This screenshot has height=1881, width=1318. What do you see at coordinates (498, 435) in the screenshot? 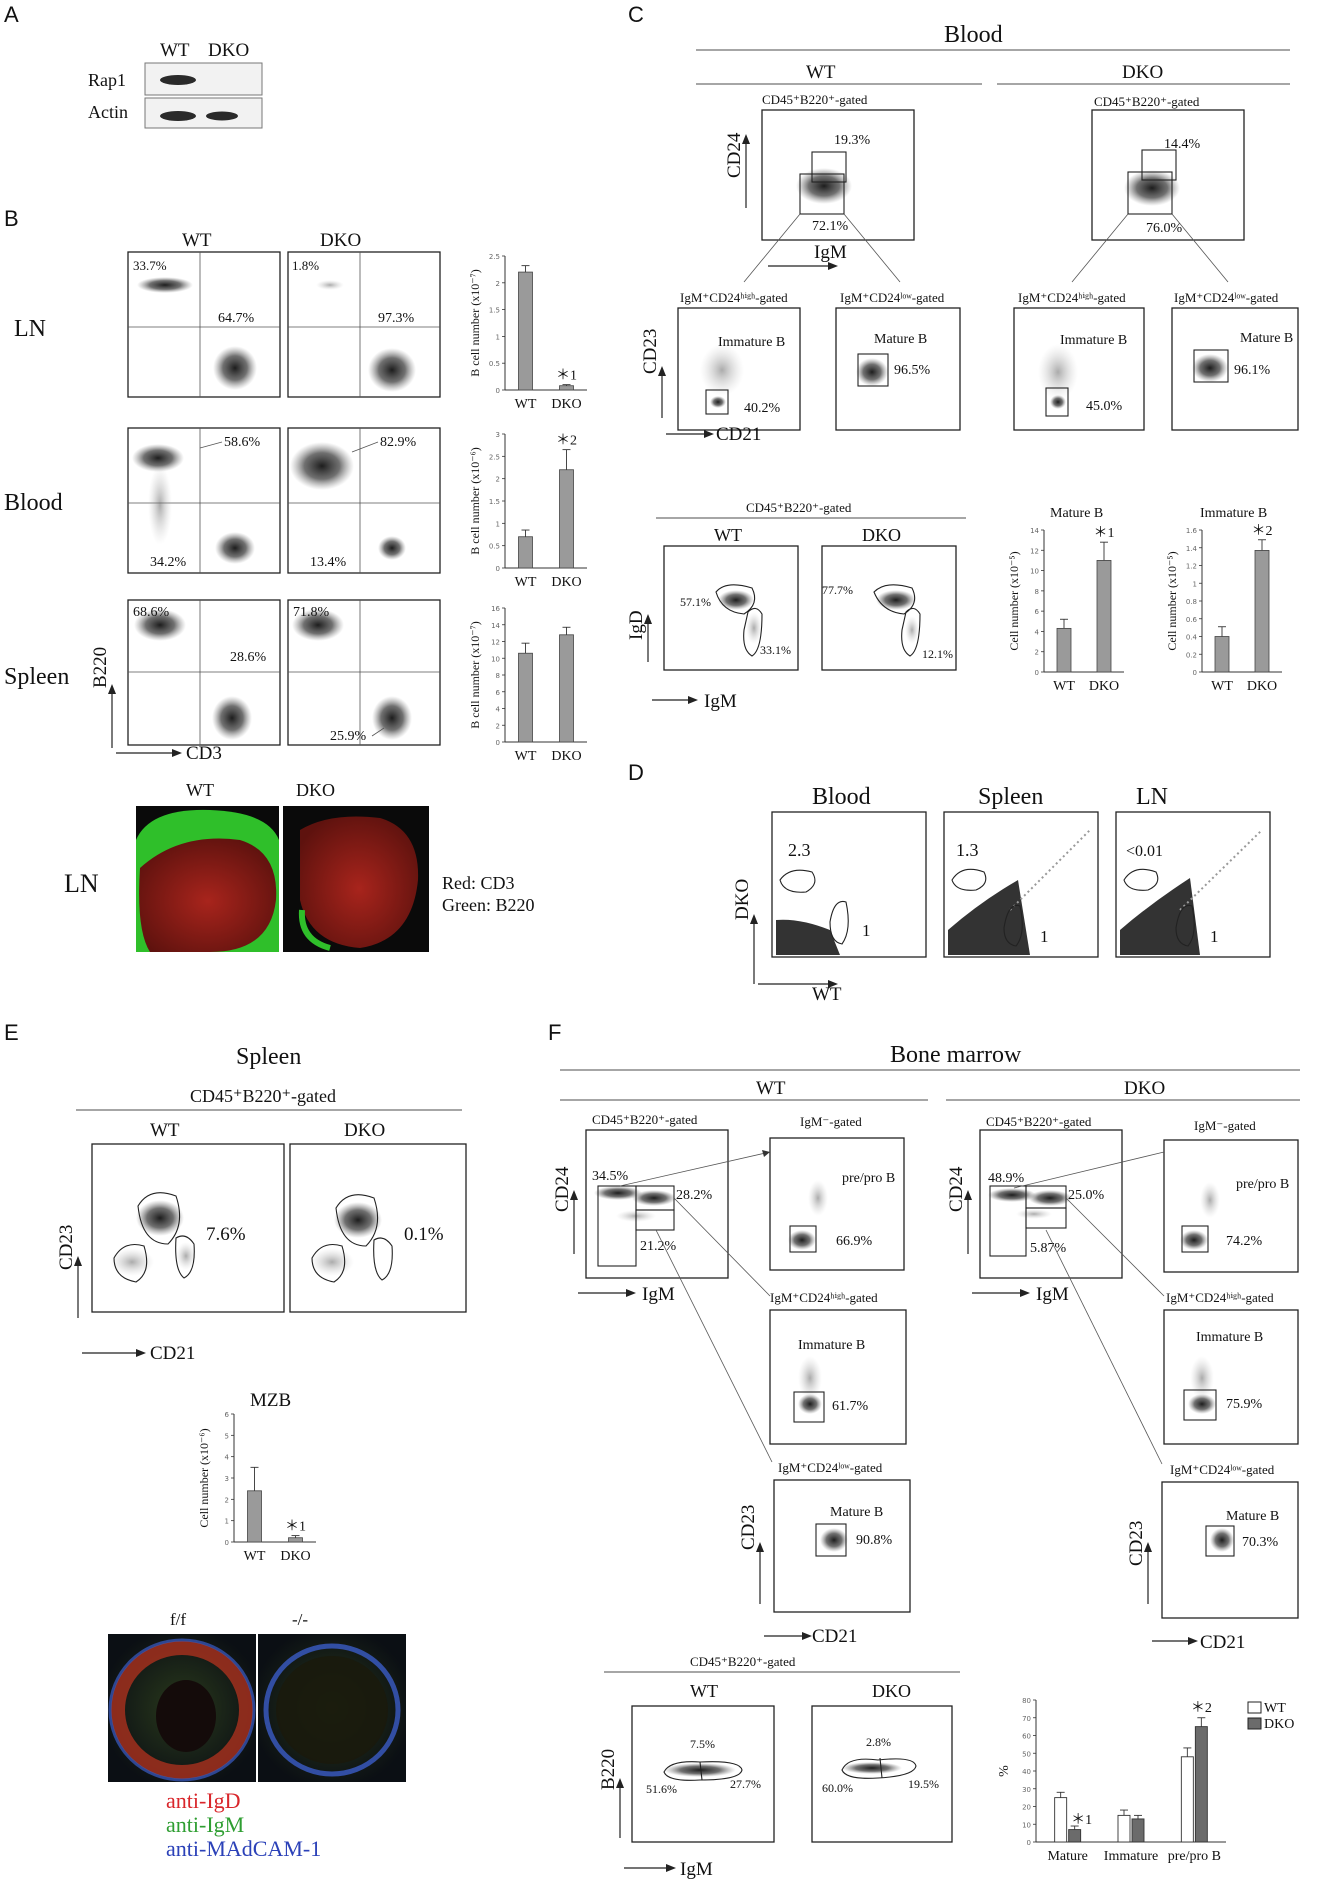
I see `y-tick-label: 3` at bounding box center [498, 435].